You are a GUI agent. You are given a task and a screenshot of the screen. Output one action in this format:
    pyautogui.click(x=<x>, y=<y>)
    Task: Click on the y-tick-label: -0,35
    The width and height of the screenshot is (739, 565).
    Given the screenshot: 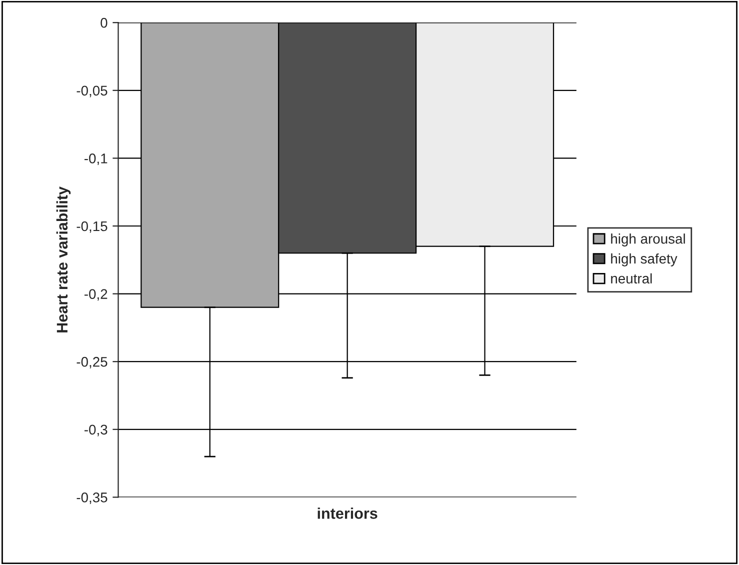 What is the action you would take?
    pyautogui.click(x=92, y=498)
    